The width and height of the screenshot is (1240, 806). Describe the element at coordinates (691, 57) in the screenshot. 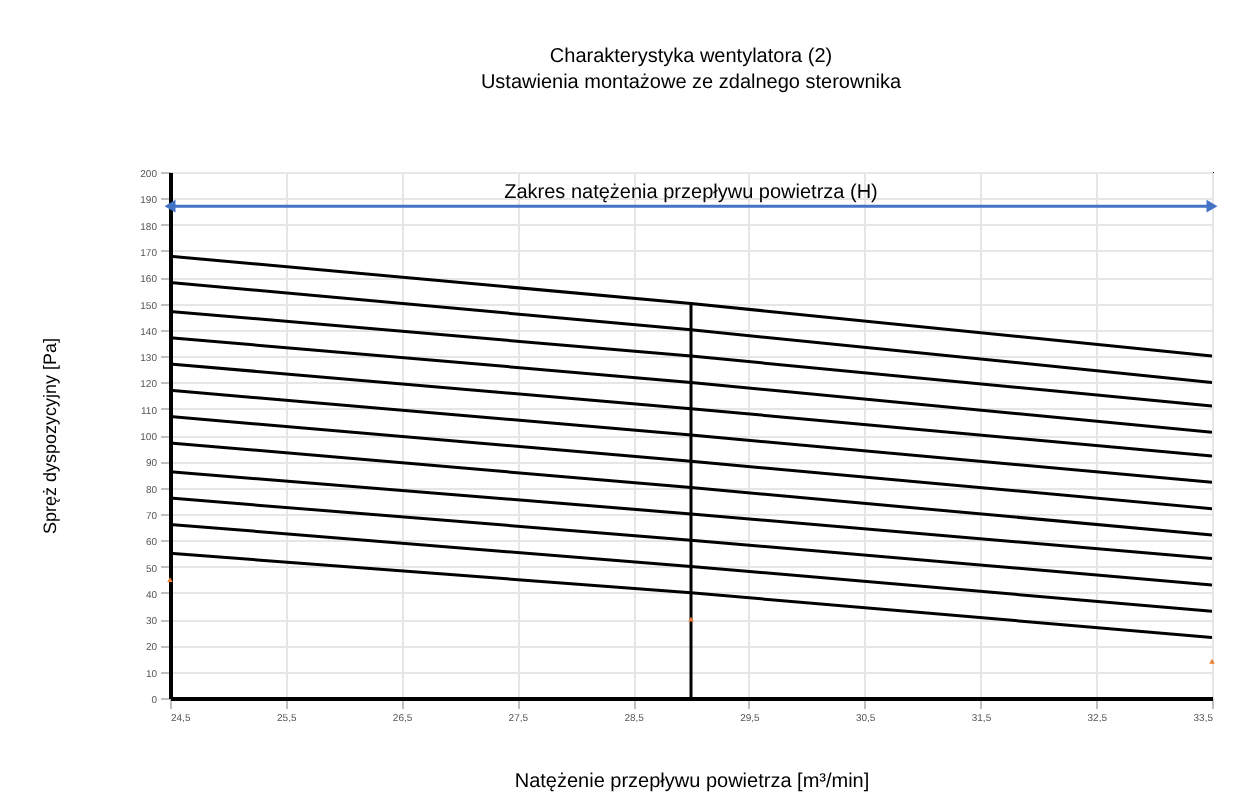

I see `chart-title: Charakterystyka wentylatora (2)` at that location.